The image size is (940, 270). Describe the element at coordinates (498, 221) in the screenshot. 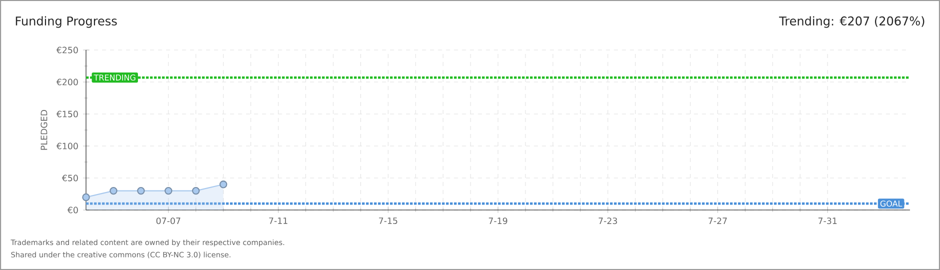

I see `x-tick-label: 7-19` at that location.